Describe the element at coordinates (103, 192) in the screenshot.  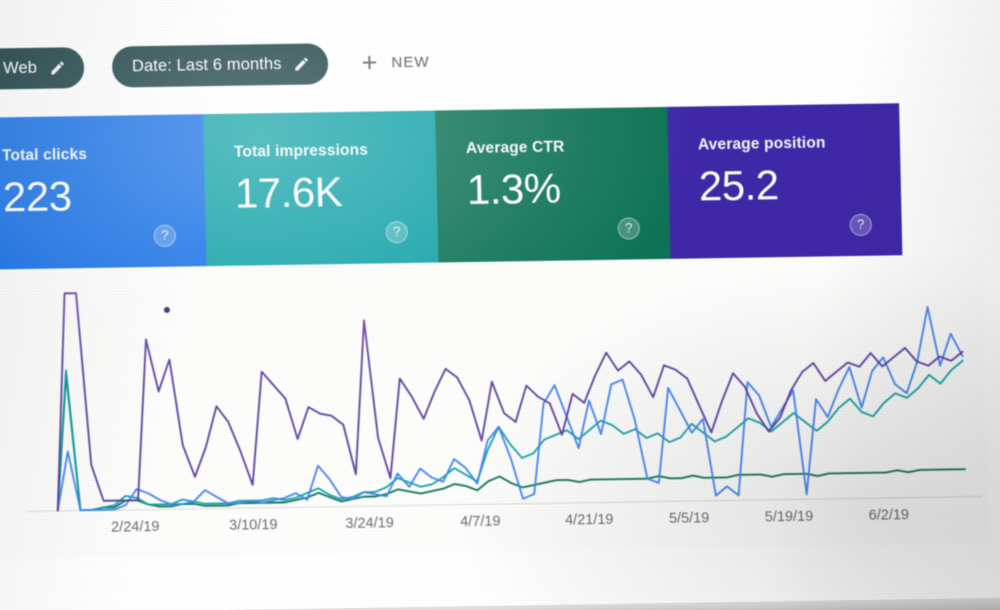
I see `metric-card-total-clicks: Total clicks 223?` at that location.